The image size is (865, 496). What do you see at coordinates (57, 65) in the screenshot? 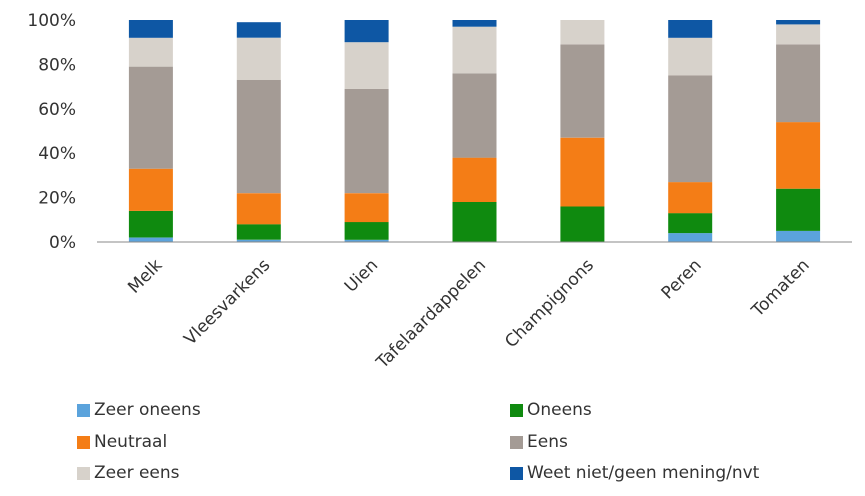
I see `y-tick-label: 80%` at bounding box center [57, 65].